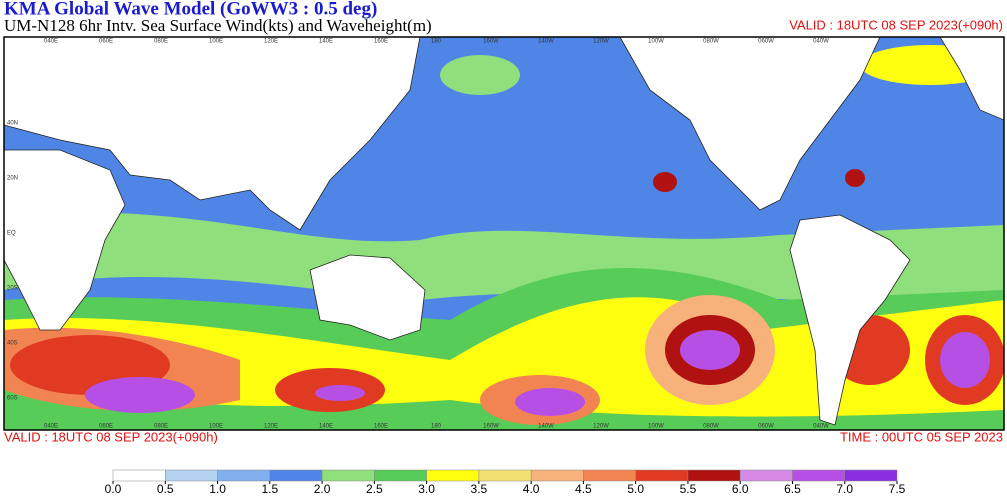  Describe the element at coordinates (688, 489) in the screenshot. I see `colorbar-label: 5.5` at that location.